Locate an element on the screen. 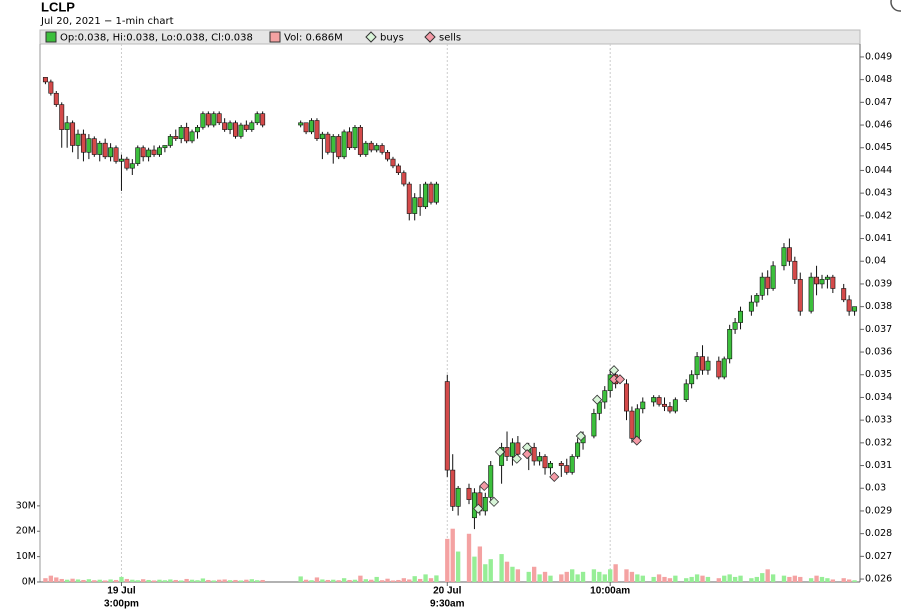 The height and width of the screenshot is (614, 901). y-tick-label: 0.047 is located at coordinates (878, 102).